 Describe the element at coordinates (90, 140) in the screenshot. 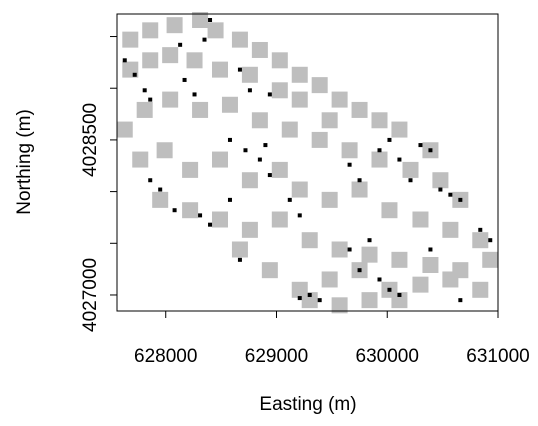

I see `y-tick-label: 4028500` at that location.